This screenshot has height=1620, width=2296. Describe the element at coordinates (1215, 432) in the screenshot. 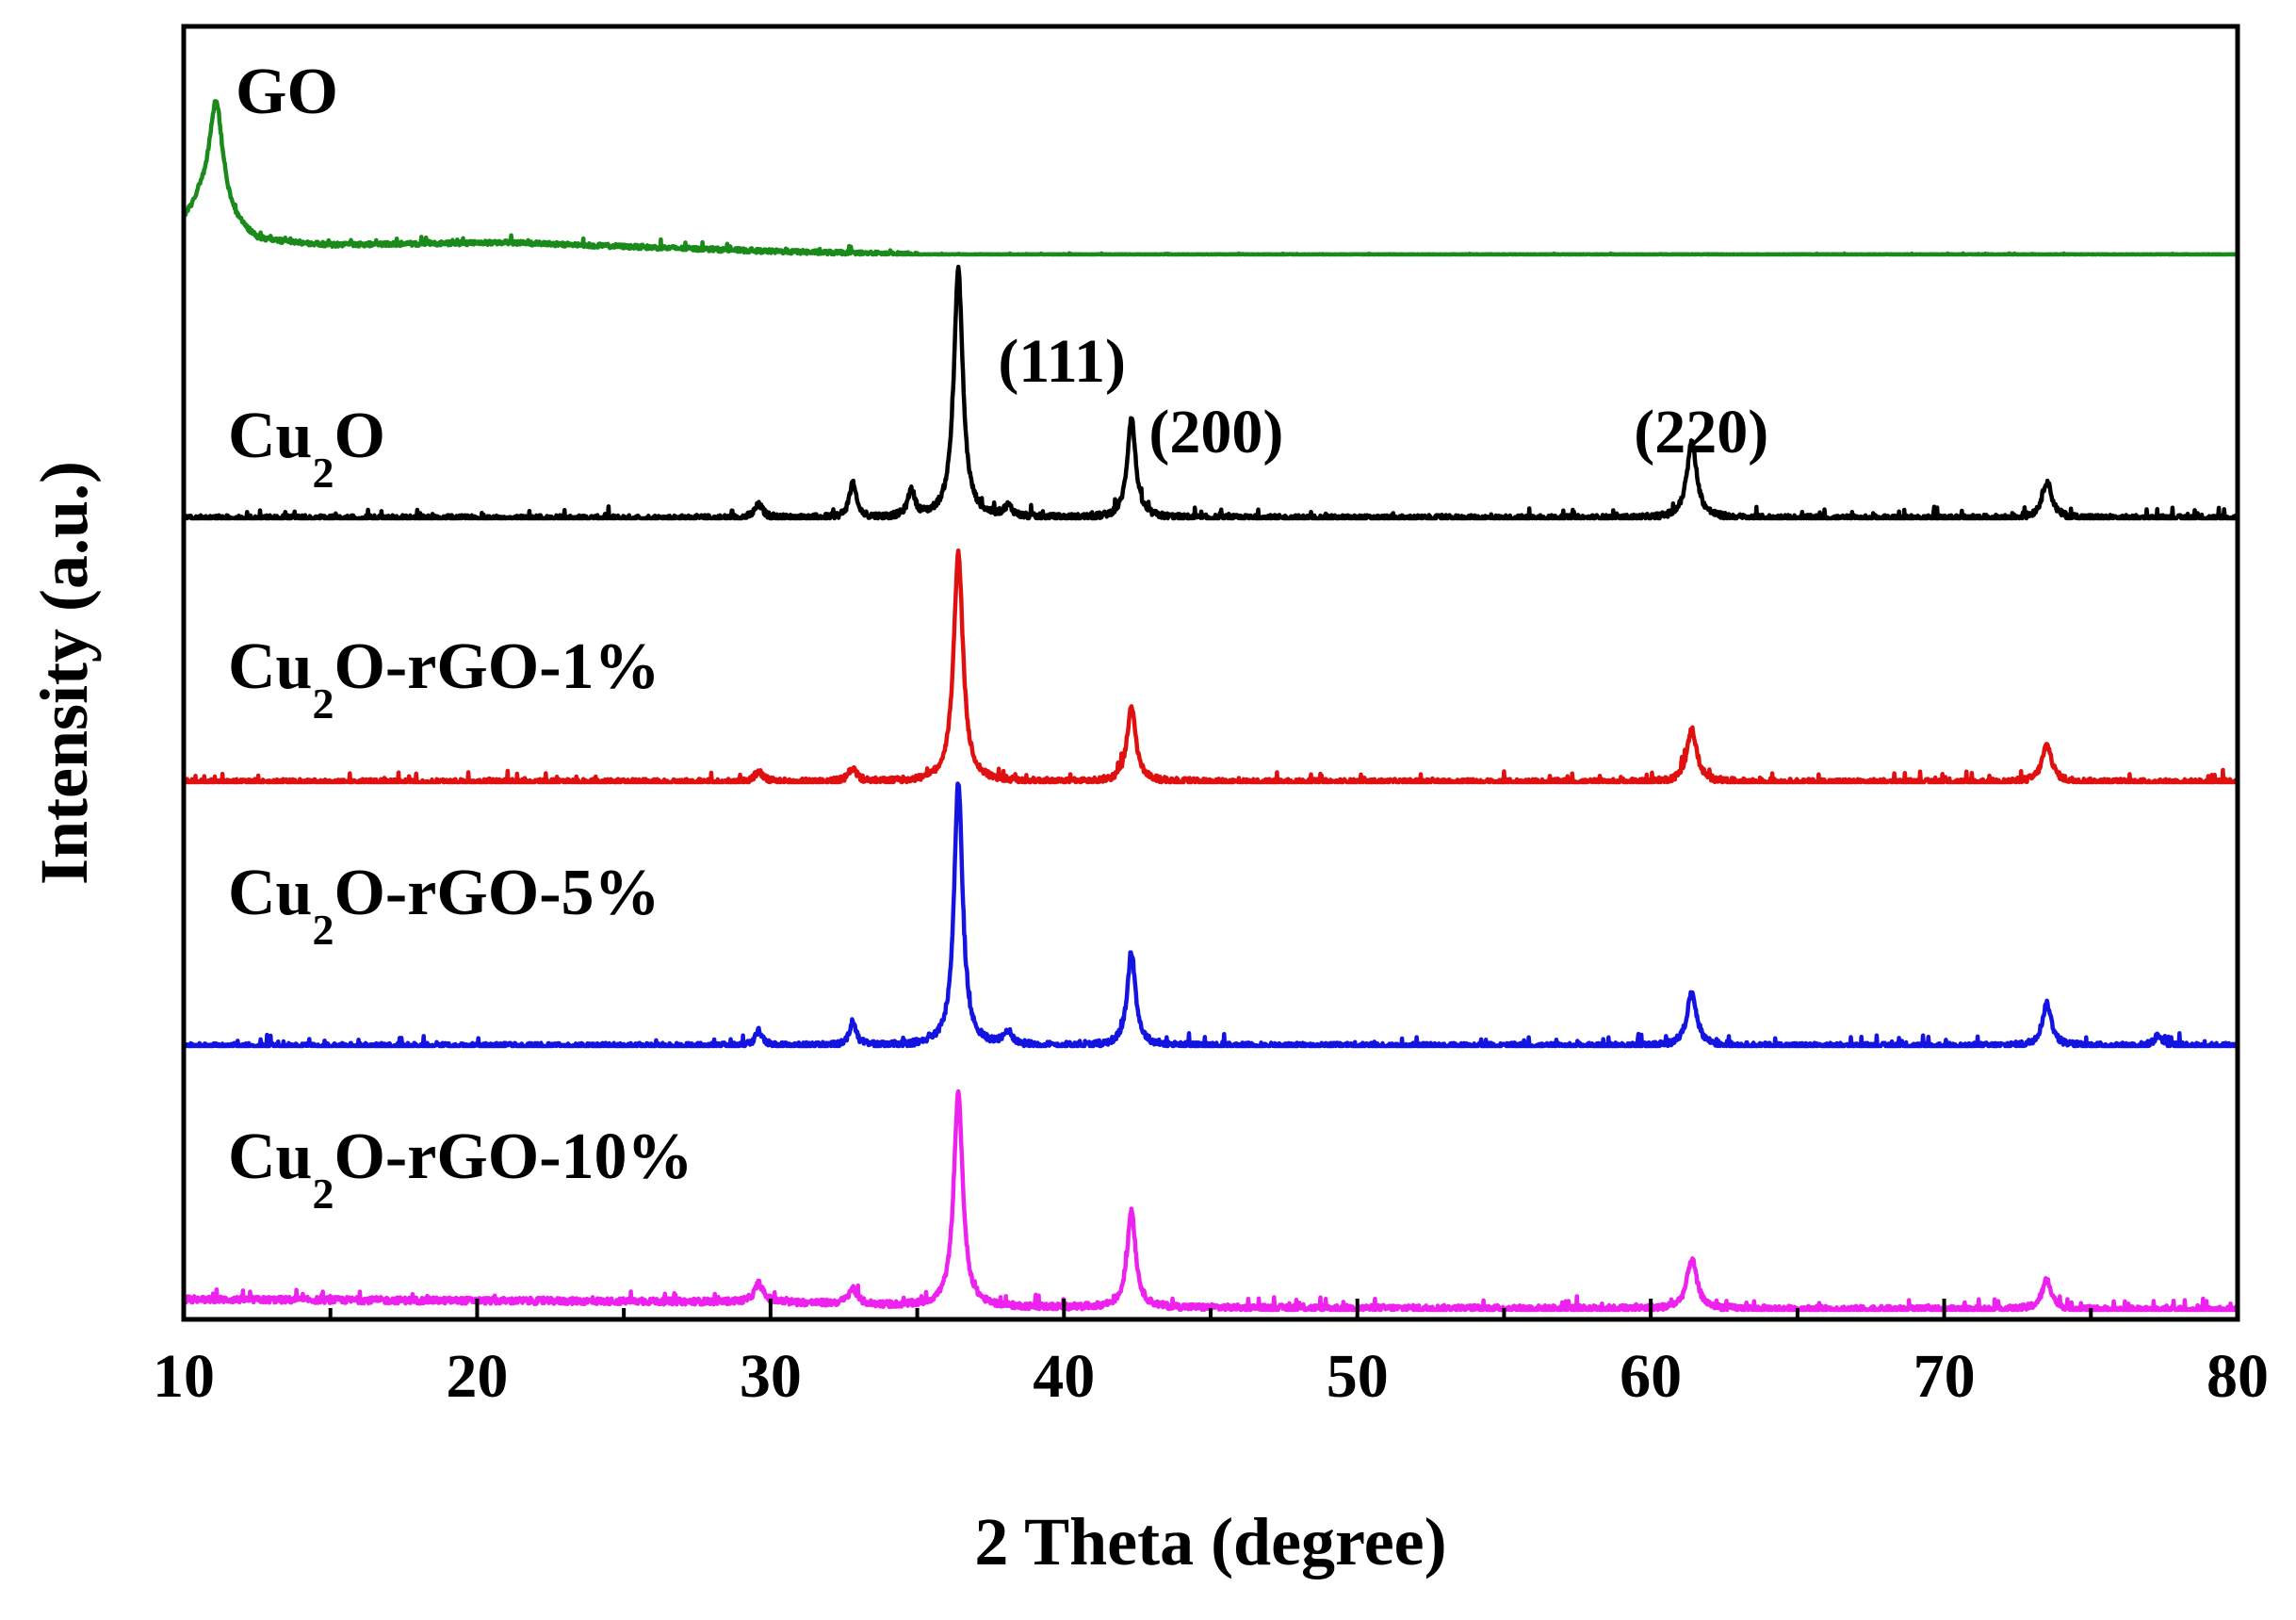

I see `peak-label-1: (200)` at that location.